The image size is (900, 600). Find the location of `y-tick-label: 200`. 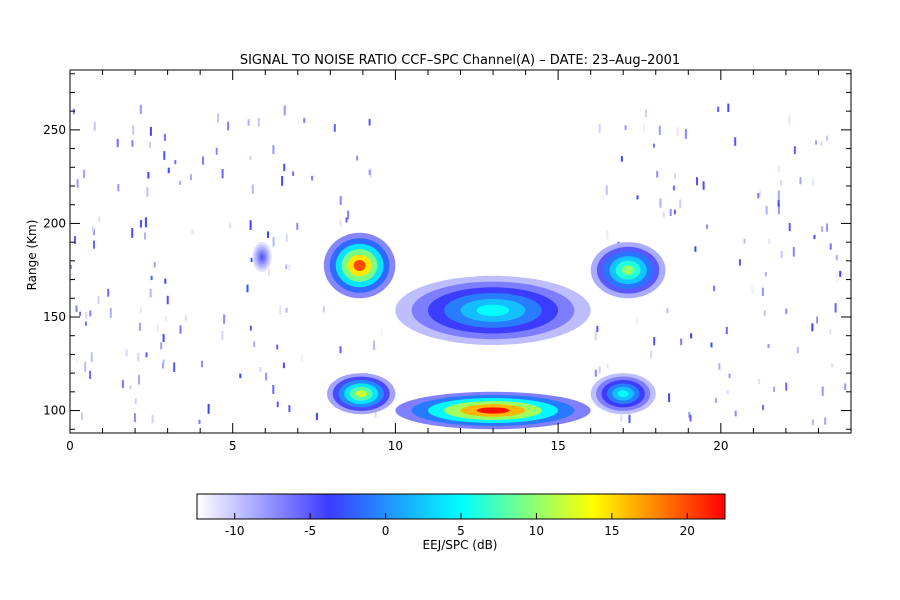

y-tick-label: 200 is located at coordinates (54, 223).